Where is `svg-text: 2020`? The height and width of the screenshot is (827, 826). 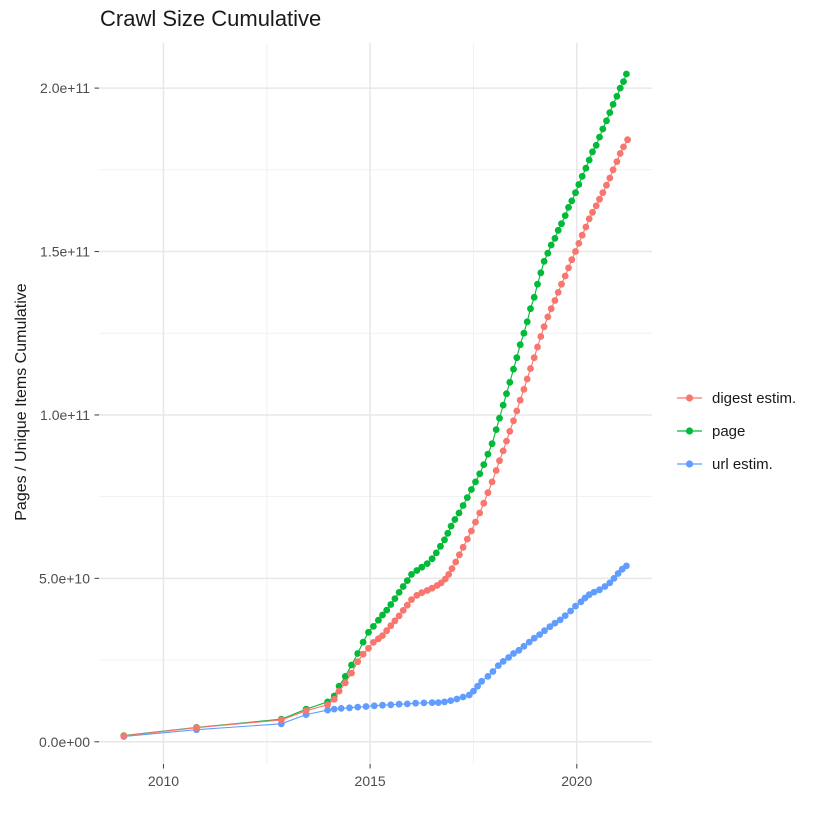
svg-text: 2020 is located at coordinates (576, 781).